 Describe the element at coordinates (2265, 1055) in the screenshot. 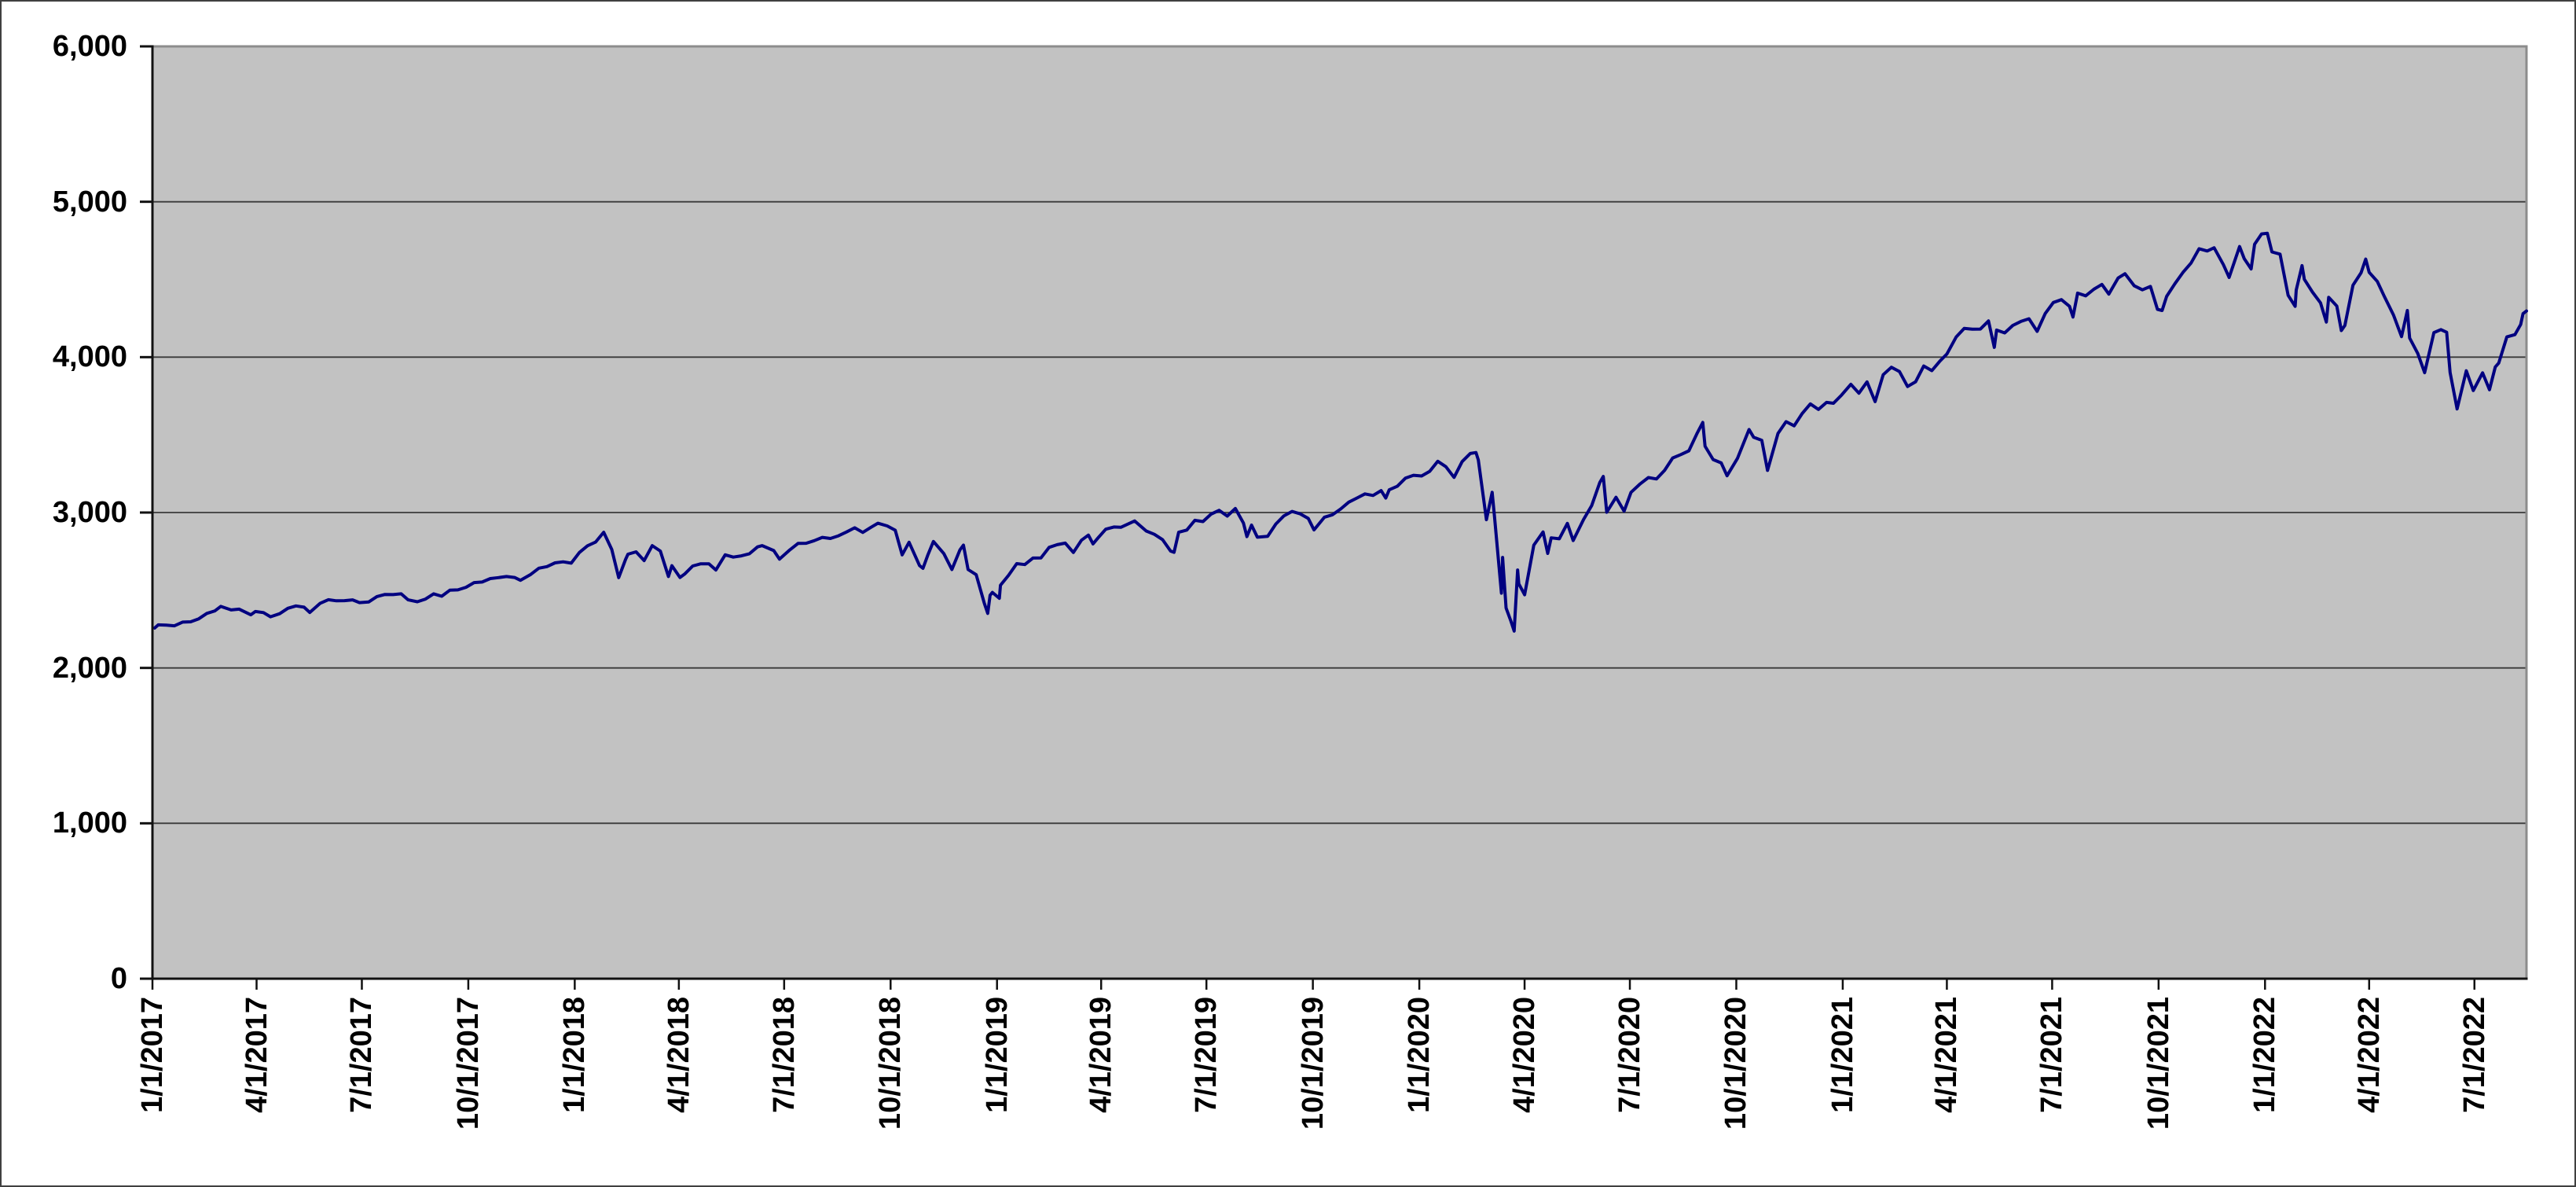

I see `x-axis-tick-label: 1/1/2022` at that location.